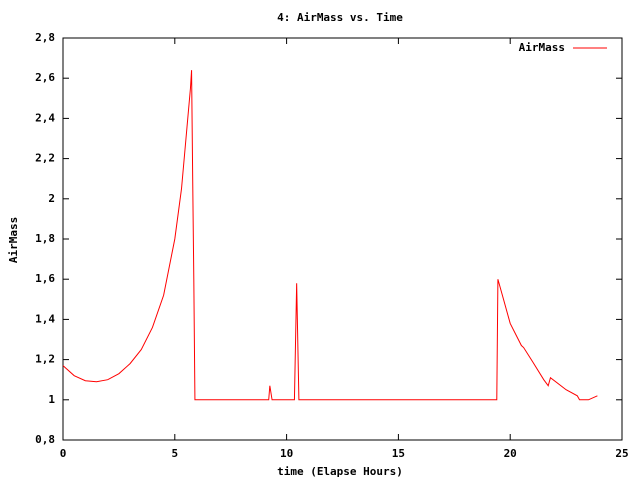 This screenshot has width=640, height=480. I want to click on y-tick-label: 2, so click(51, 198).